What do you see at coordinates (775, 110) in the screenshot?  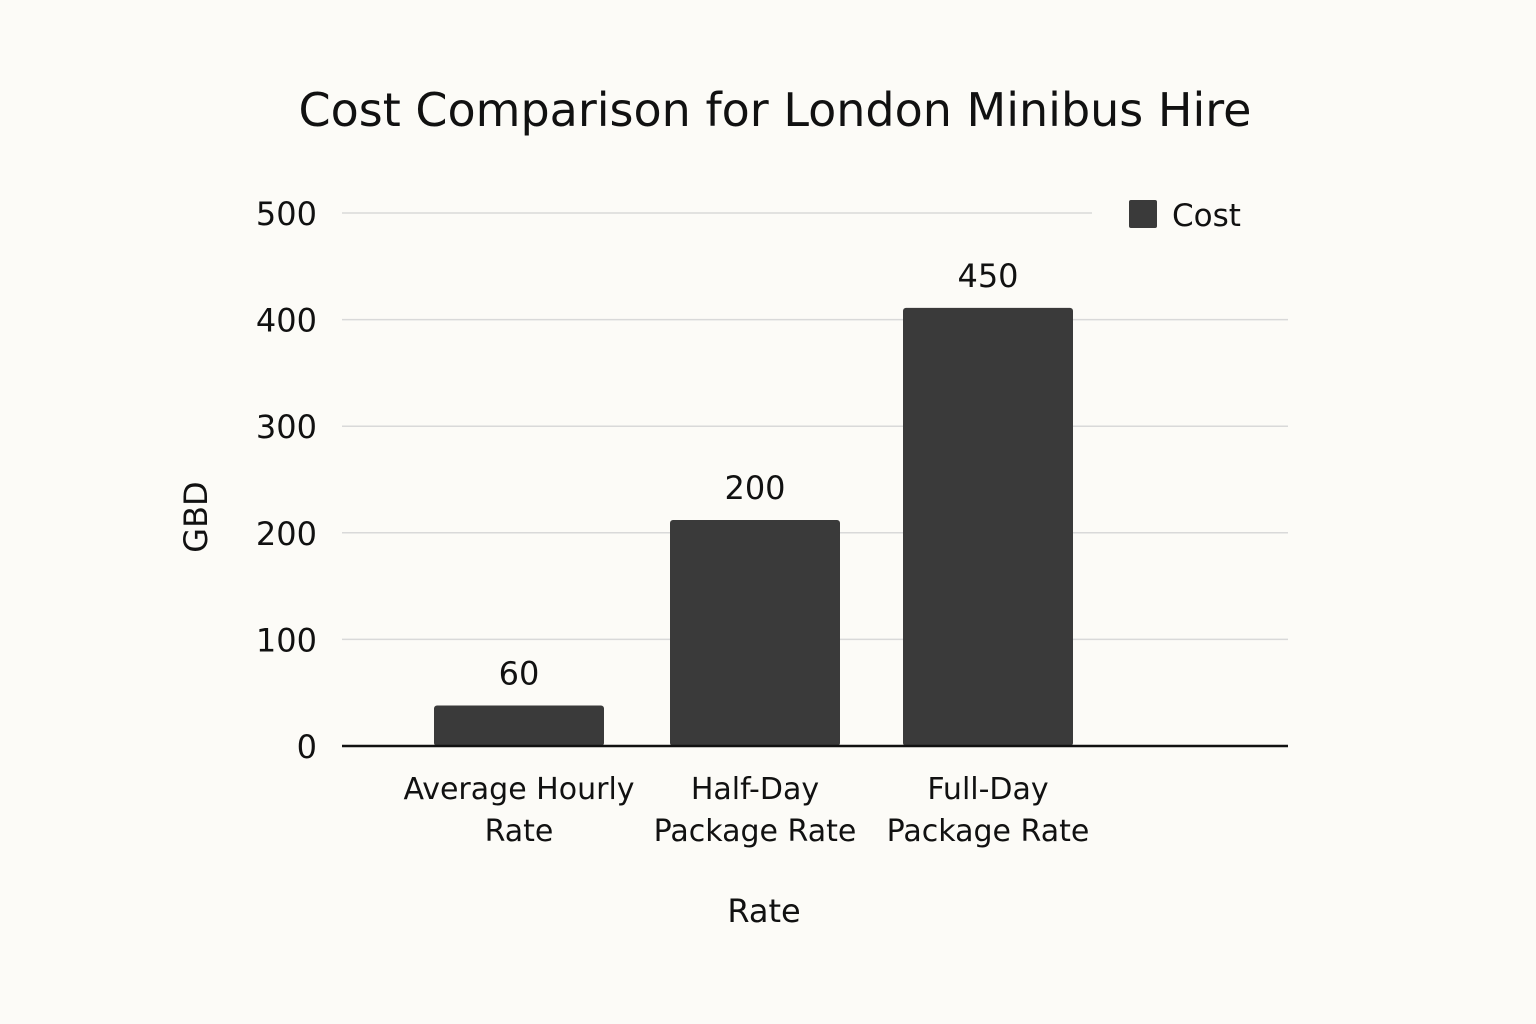 I see `chart-title: Cost Comparison for London Minibus Hire` at bounding box center [775, 110].